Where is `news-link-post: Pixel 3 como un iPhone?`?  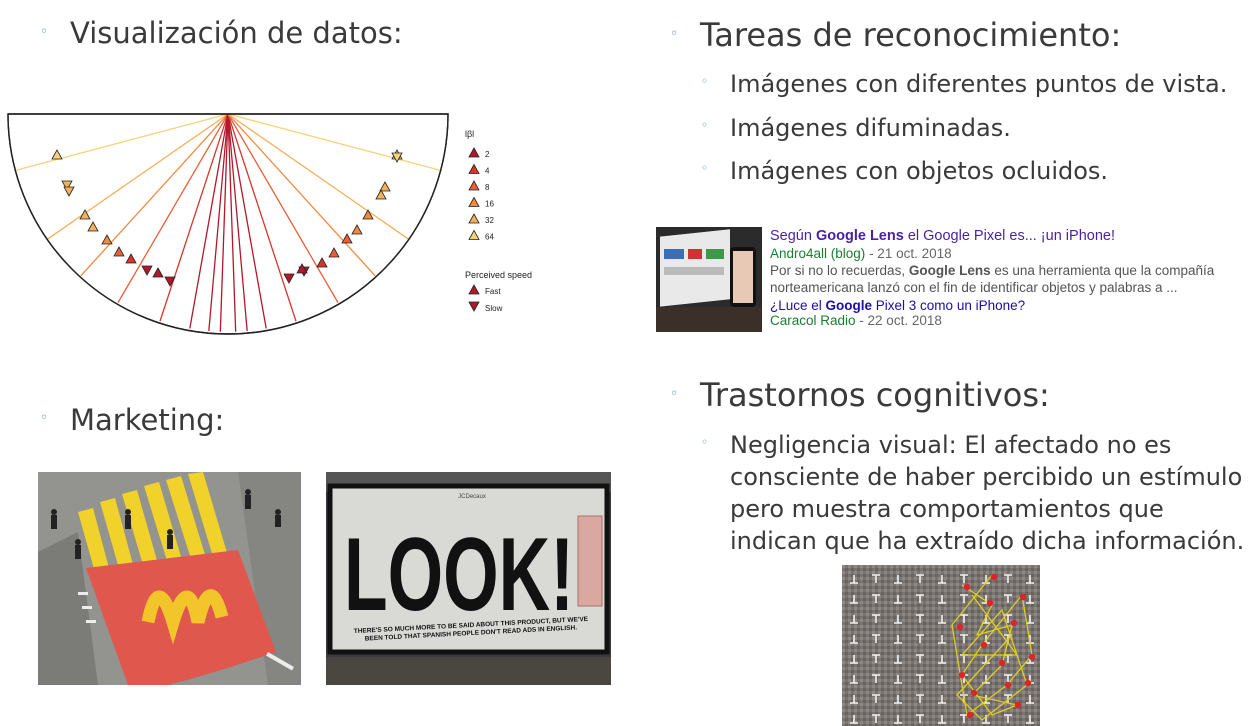 news-link-post: Pixel 3 como un iPhone? is located at coordinates (949, 305).